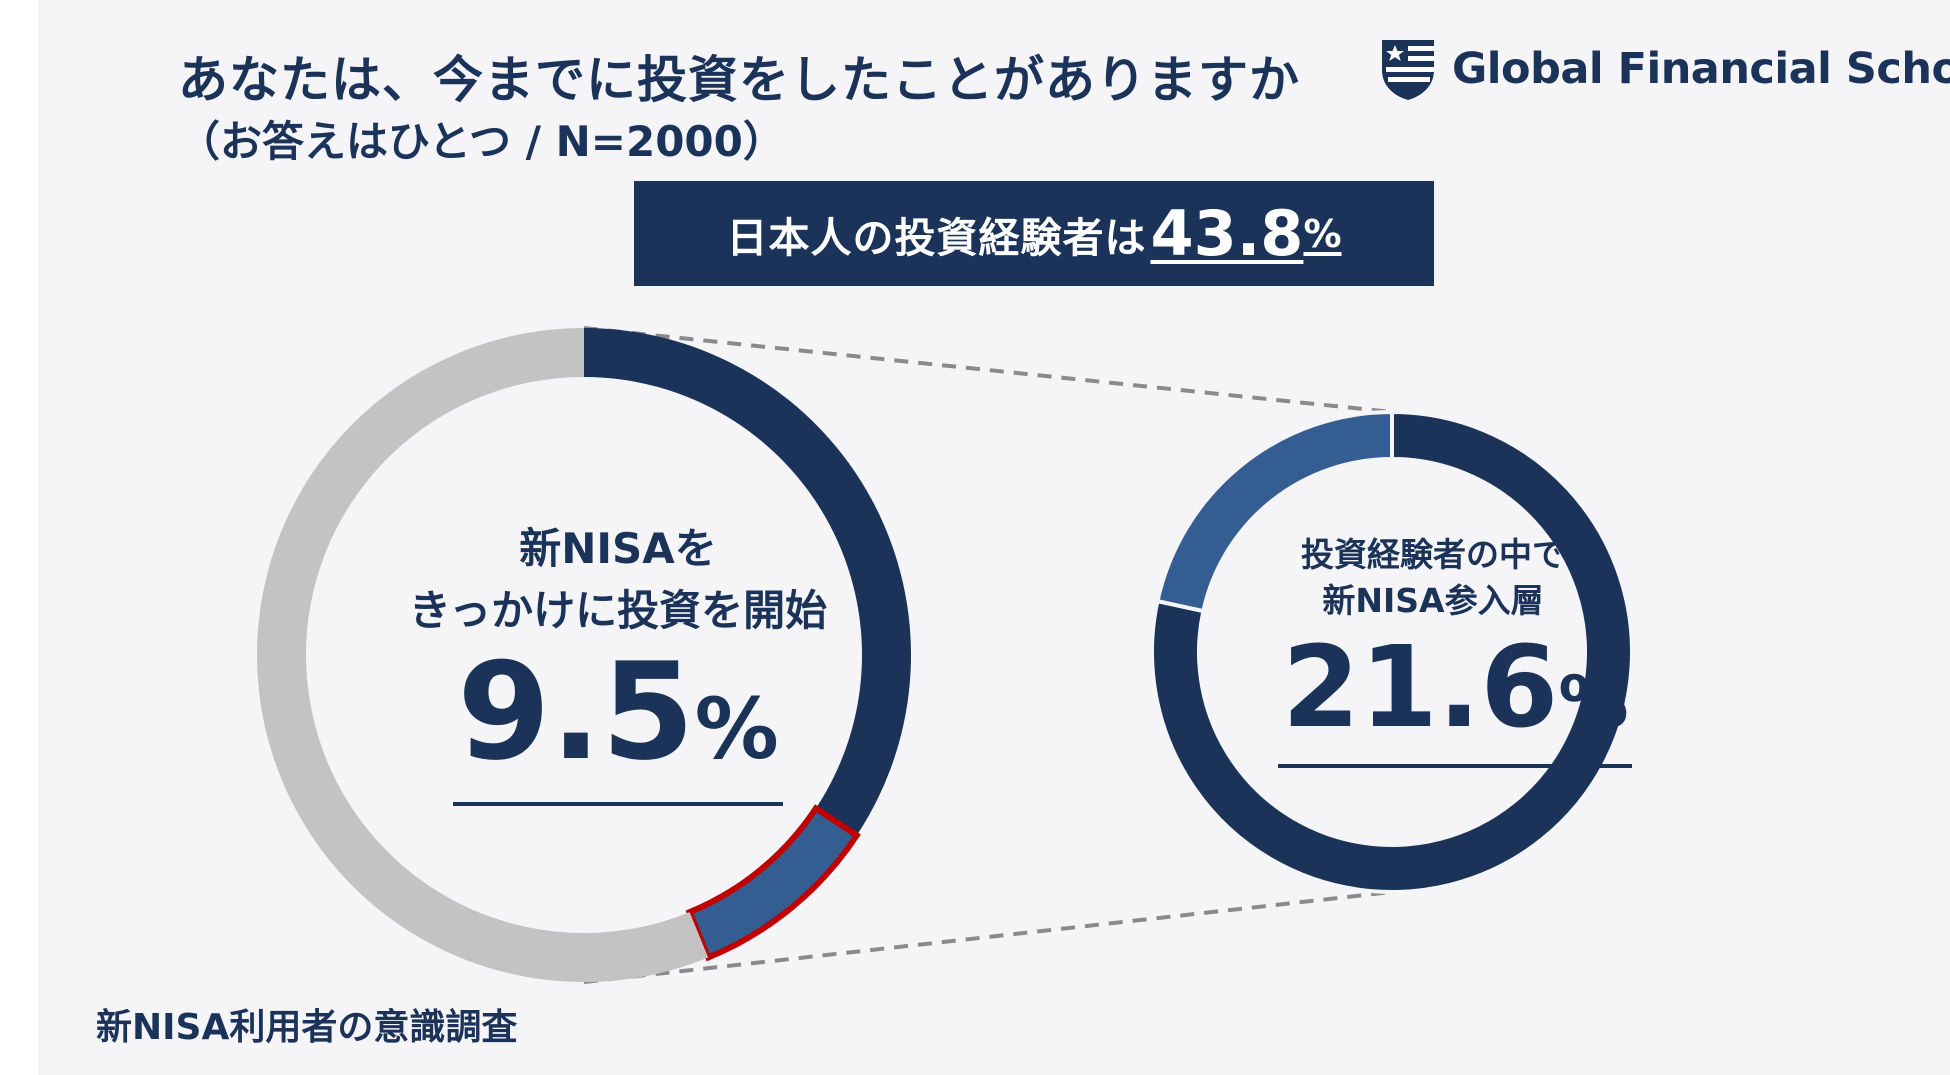  Describe the element at coordinates (1433, 578) in the screenshot. I see `right-donut-label: 投資経験者の中で 新NISA参入層` at that location.